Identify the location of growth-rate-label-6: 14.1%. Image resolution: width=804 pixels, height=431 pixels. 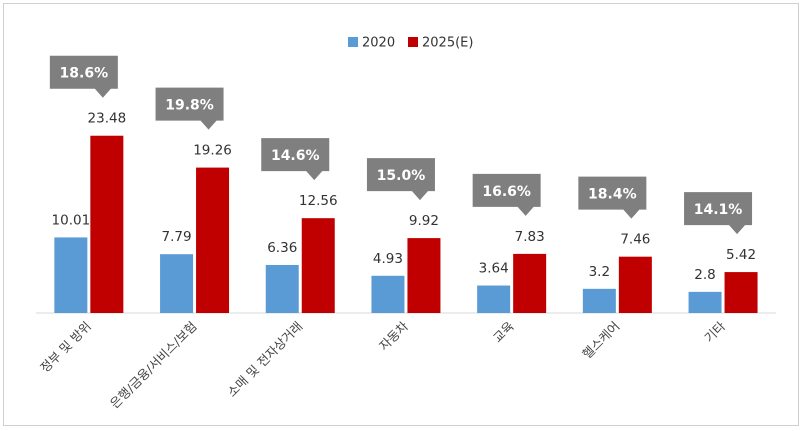
(718, 210).